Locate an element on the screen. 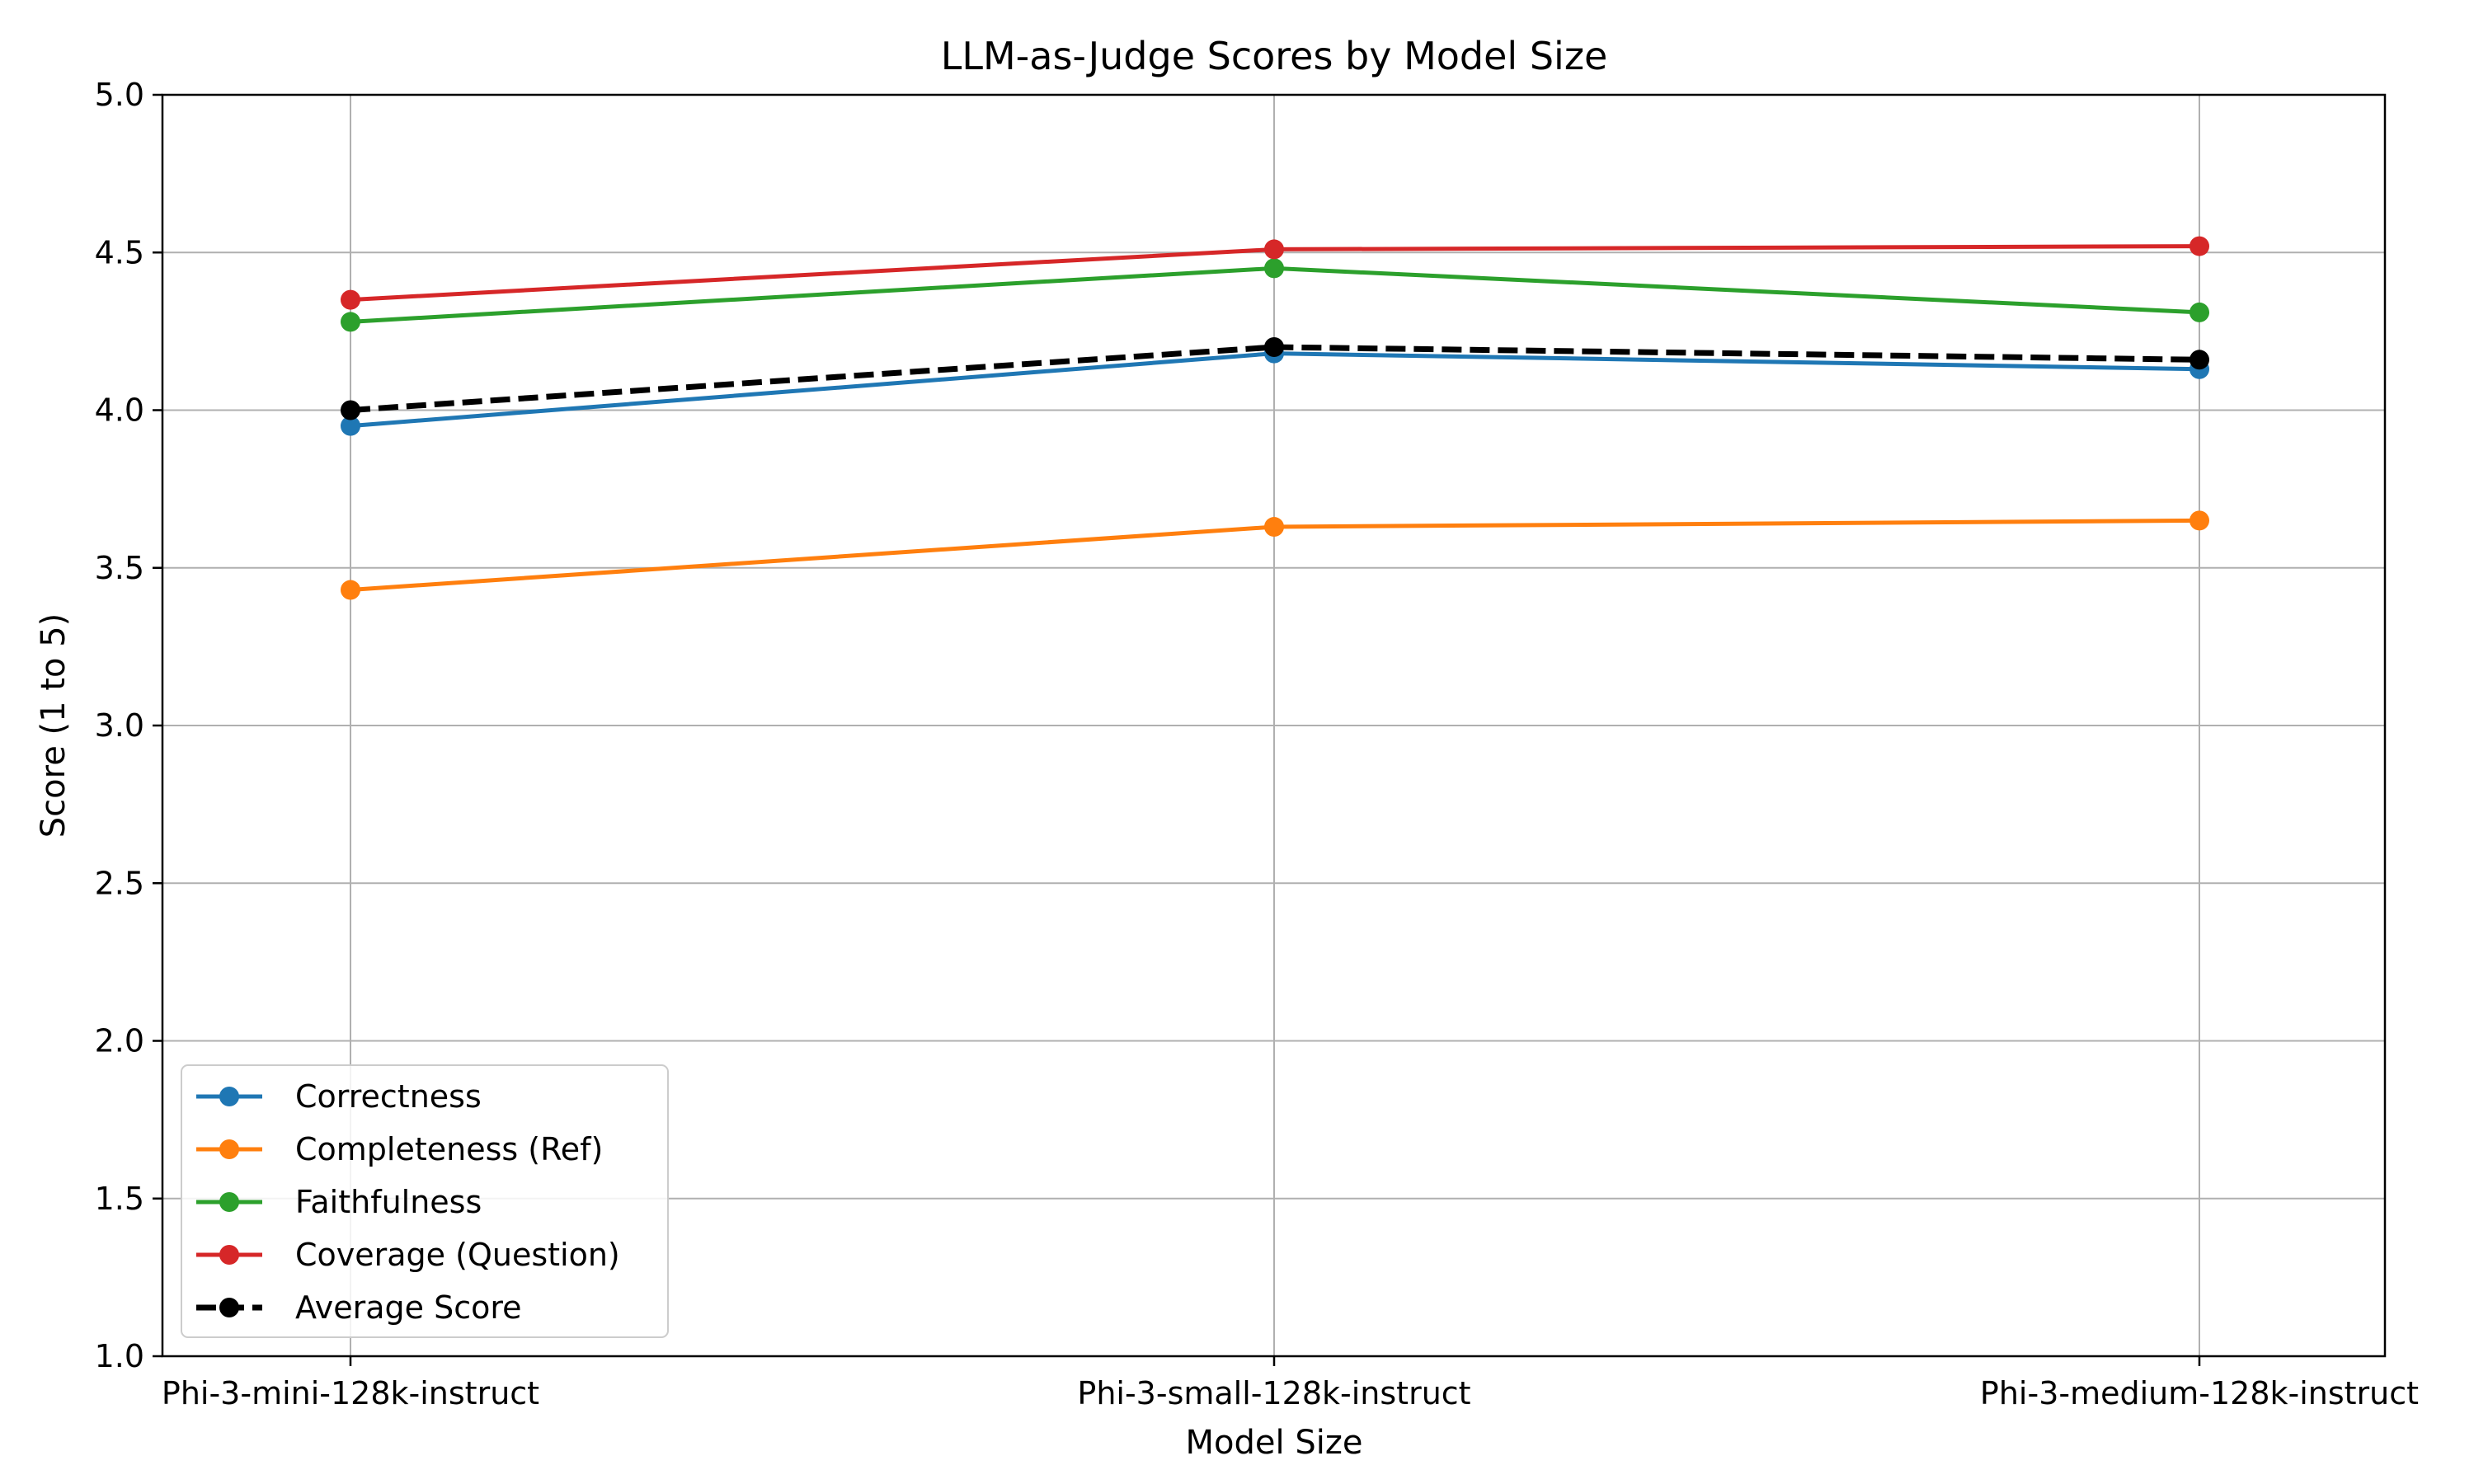  y-tick-label: 5.0 is located at coordinates (119, 95).